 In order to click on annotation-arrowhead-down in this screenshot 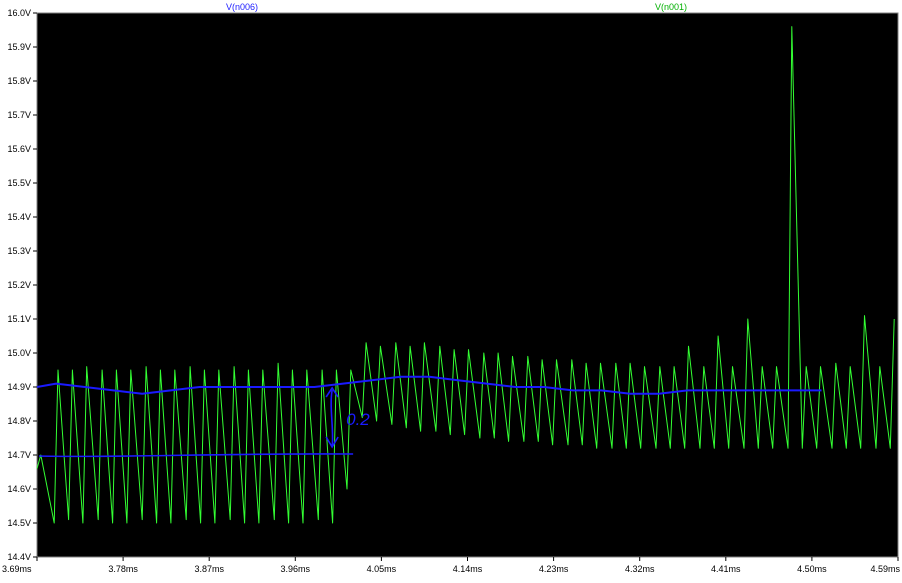, I will do `click(332, 442)`.